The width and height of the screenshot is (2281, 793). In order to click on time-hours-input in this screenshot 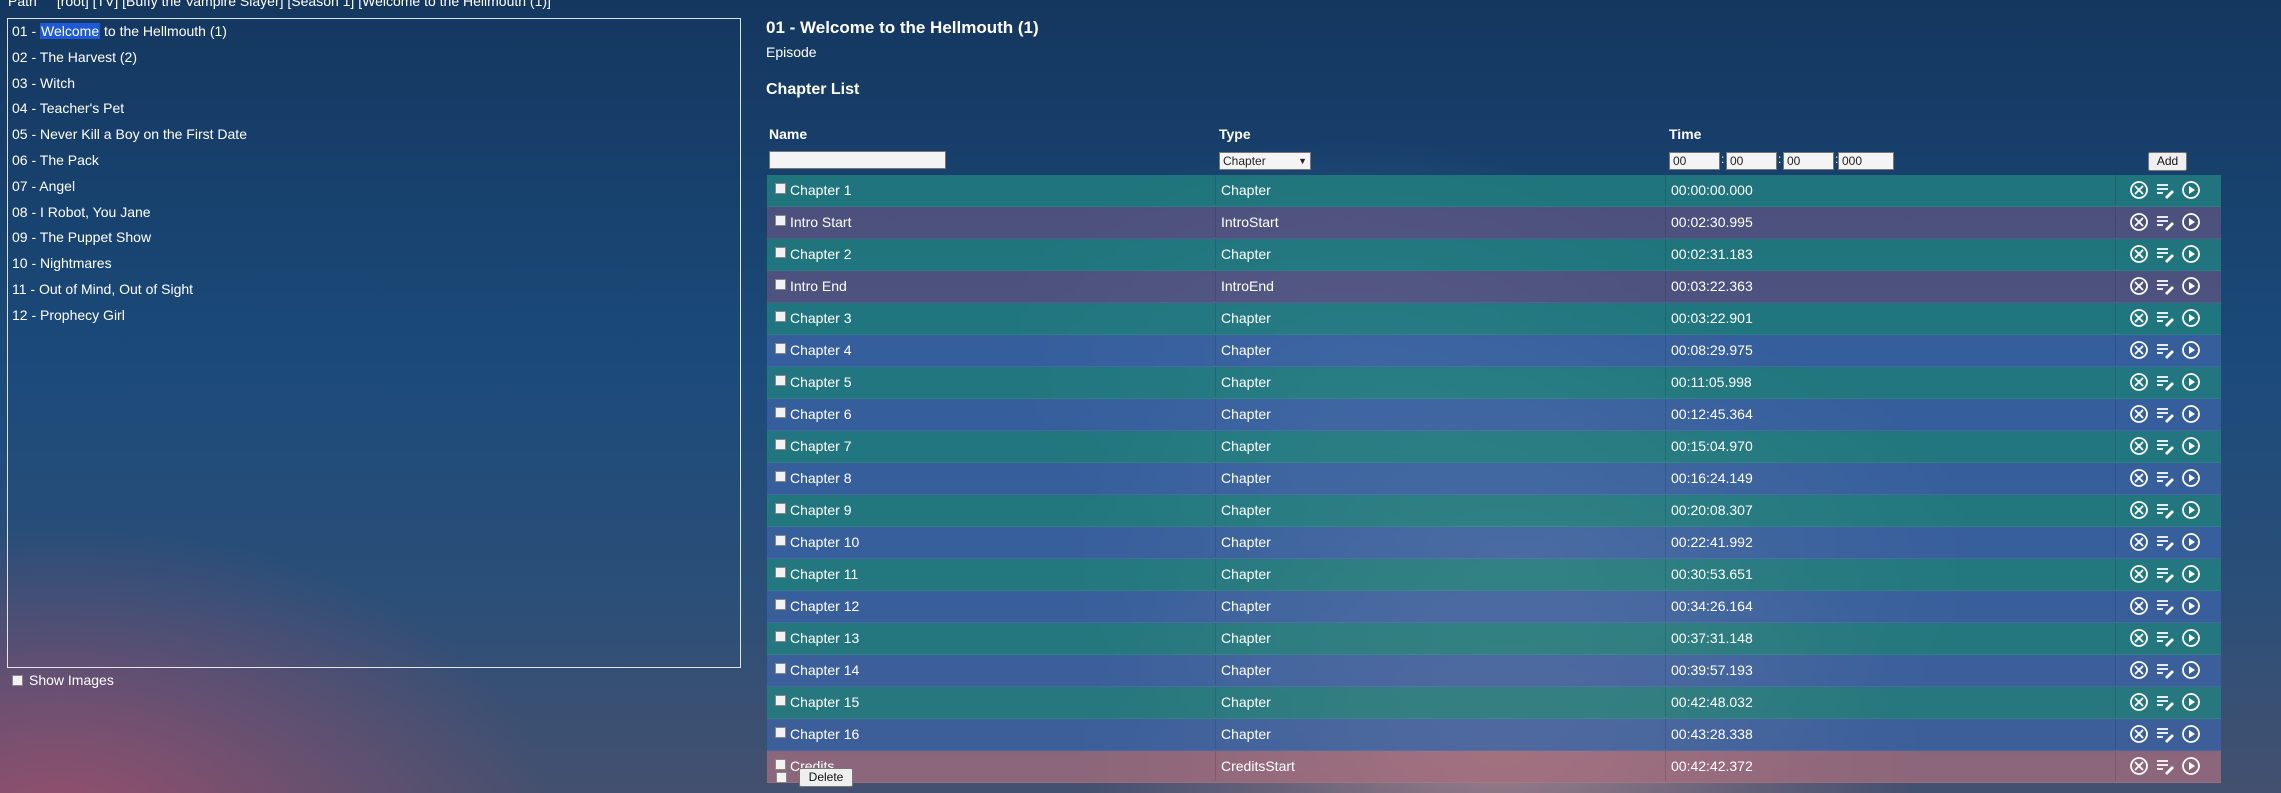, I will do `click(1694, 161)`.